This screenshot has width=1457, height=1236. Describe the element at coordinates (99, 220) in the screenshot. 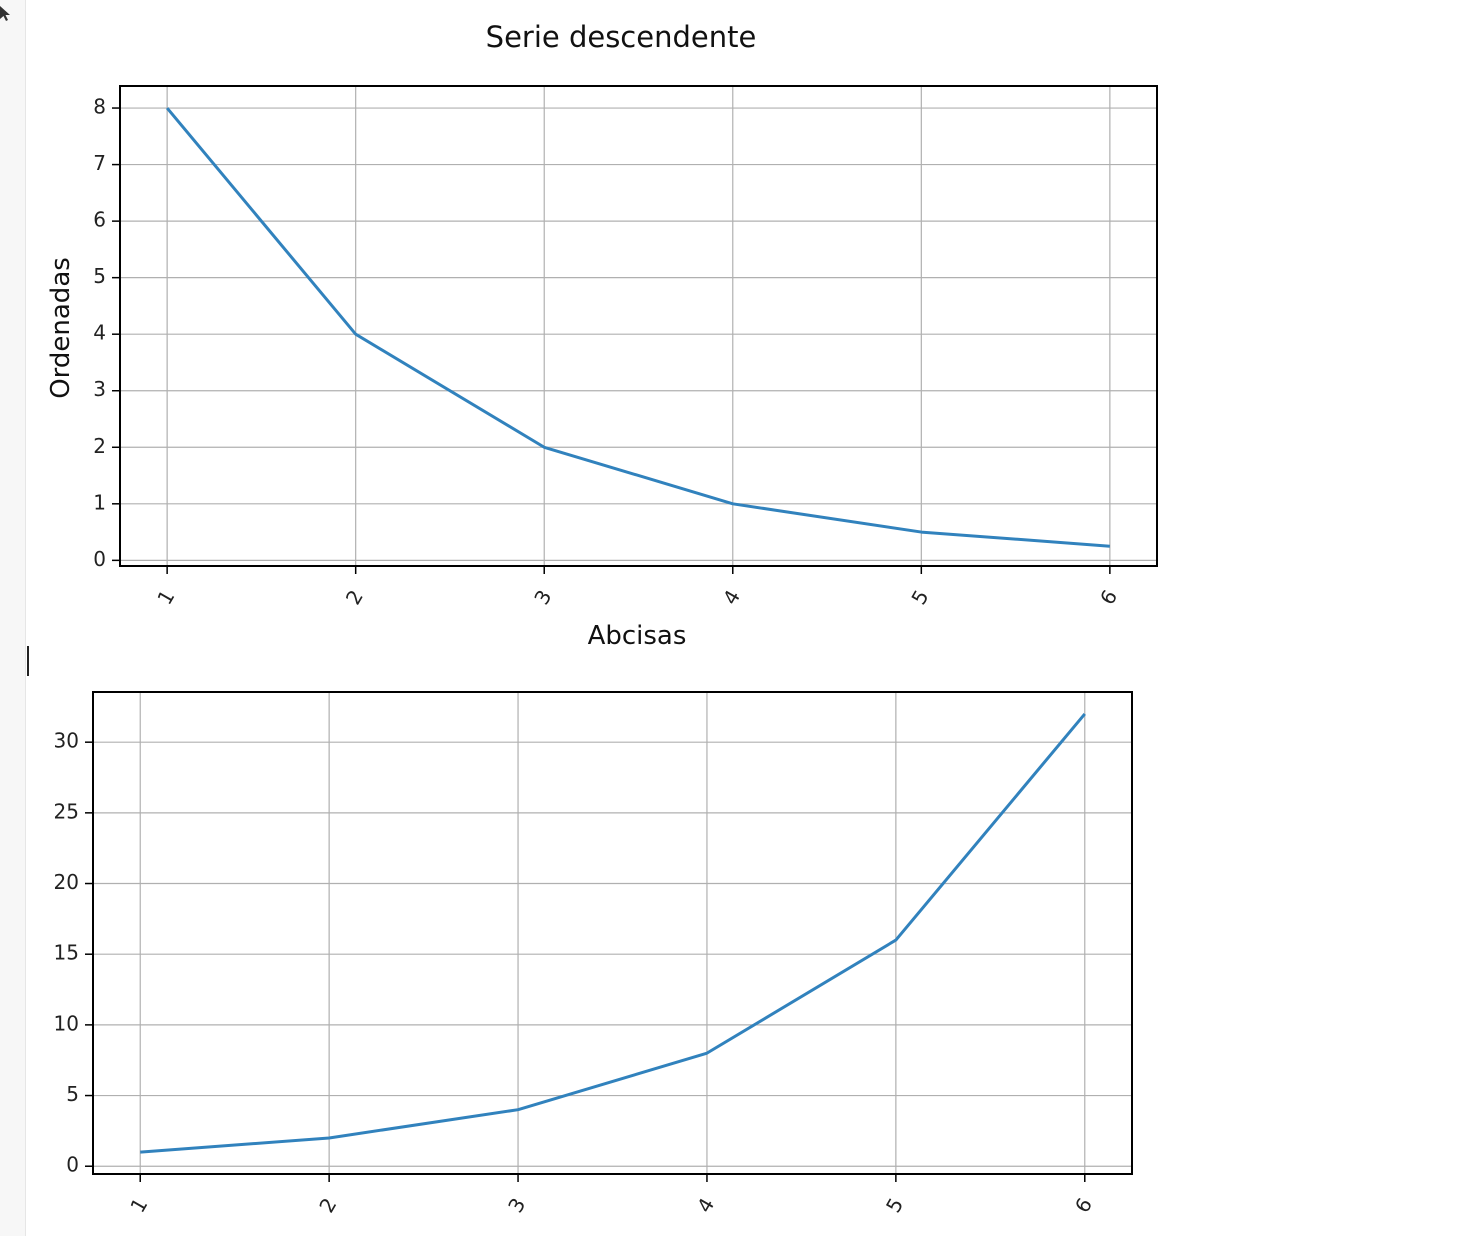

I see `y-tick-label: 6` at that location.